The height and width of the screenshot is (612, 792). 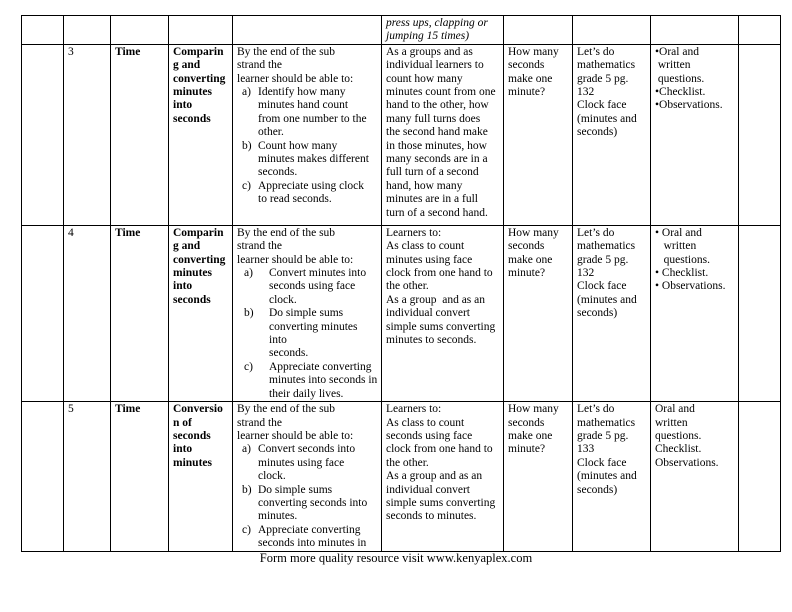 What do you see at coordinates (311, 192) in the screenshot?
I see `objective-text: Appreciate using clock to read seconds.` at bounding box center [311, 192].